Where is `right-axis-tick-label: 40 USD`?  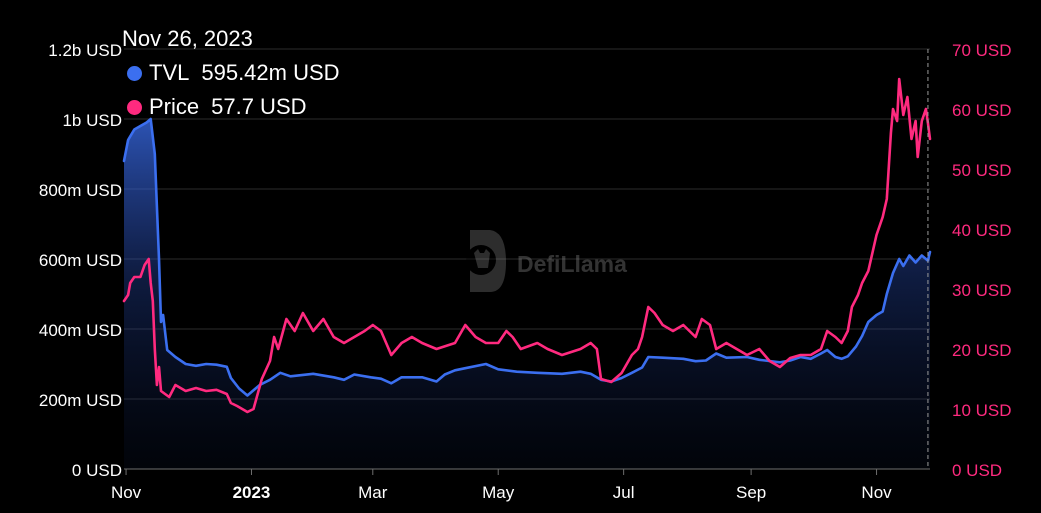
right-axis-tick-label: 40 USD is located at coordinates (982, 230).